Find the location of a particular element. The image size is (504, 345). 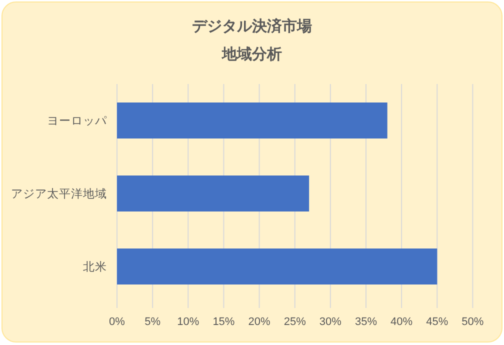

chart-title: デジタル決済市場 is located at coordinates (252, 26).